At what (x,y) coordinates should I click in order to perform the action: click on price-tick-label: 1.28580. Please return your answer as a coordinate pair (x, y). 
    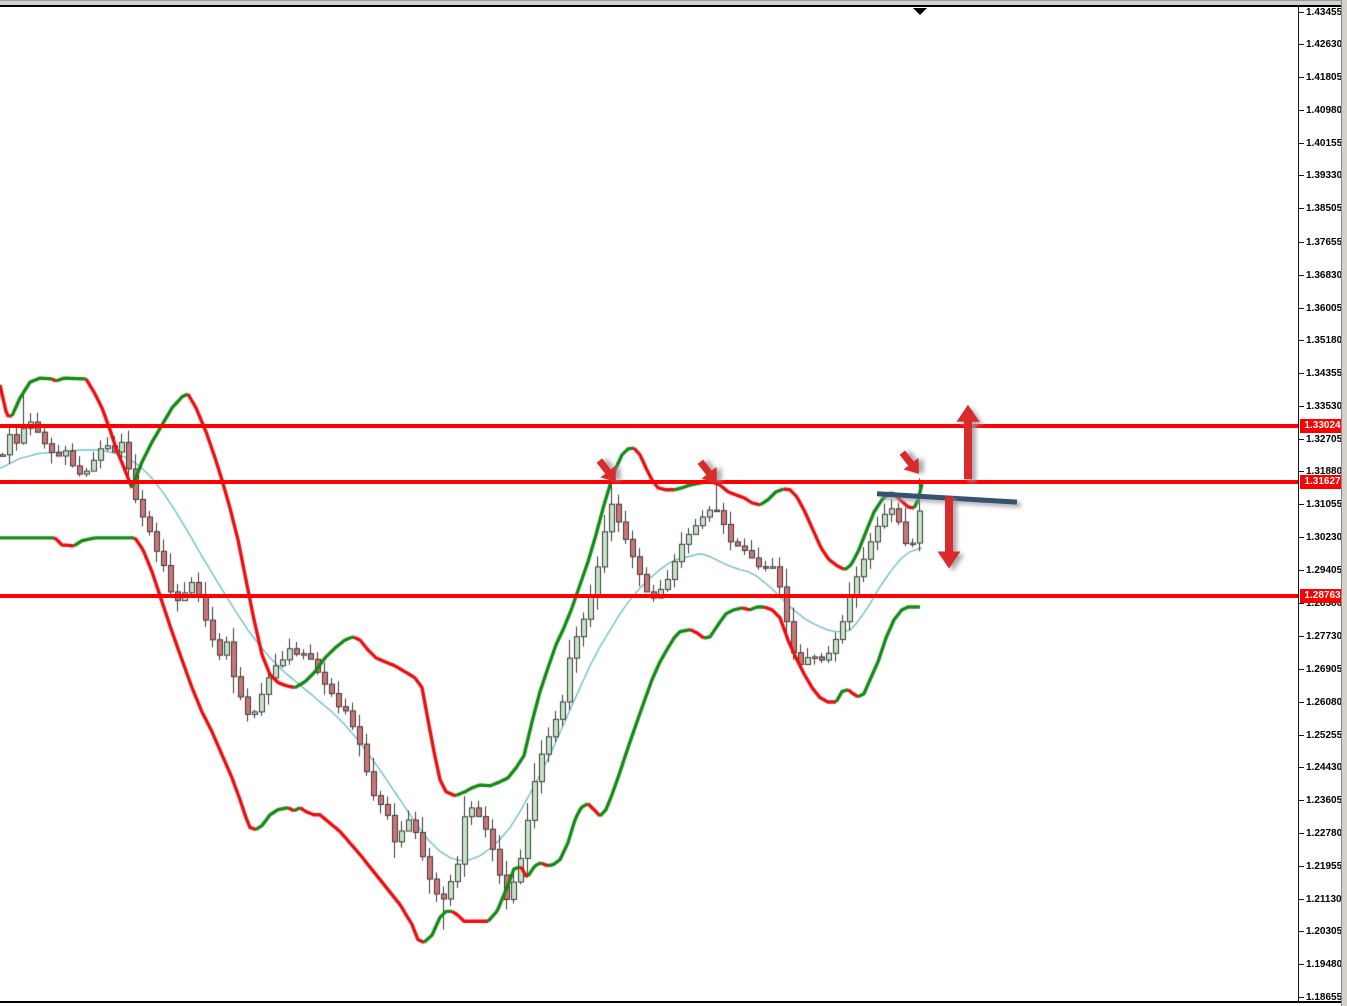
    Looking at the image, I should click on (1324, 603).